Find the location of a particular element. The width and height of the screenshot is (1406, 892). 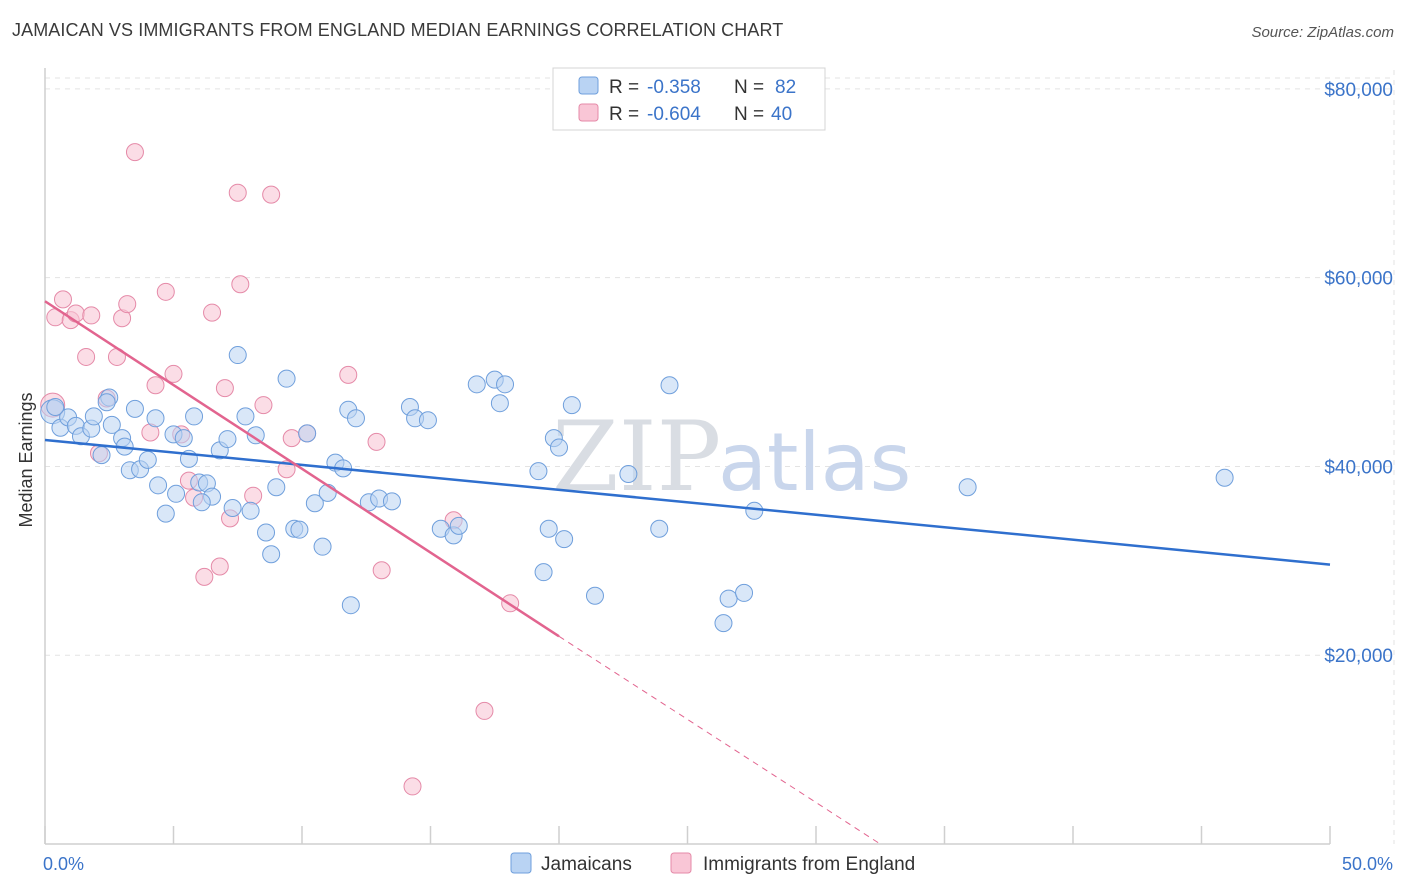

bottom-legend-swatch-england is located at coordinates (681, 863).